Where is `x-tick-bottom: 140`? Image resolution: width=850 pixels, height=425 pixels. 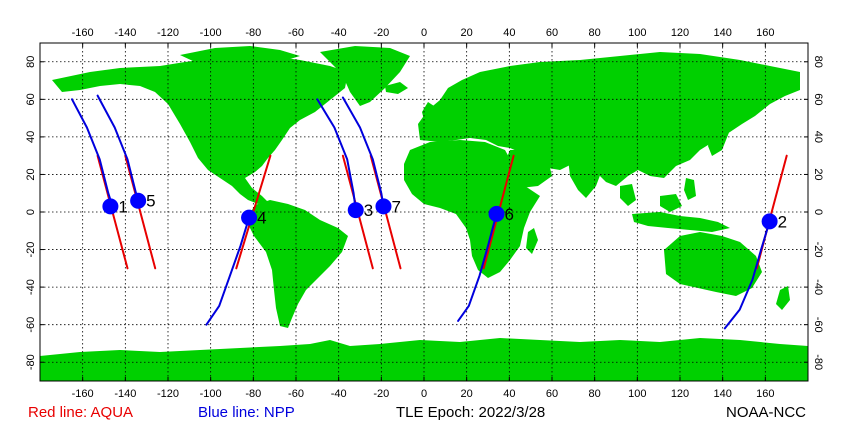
x-tick-bottom: 140 is located at coordinates (722, 394).